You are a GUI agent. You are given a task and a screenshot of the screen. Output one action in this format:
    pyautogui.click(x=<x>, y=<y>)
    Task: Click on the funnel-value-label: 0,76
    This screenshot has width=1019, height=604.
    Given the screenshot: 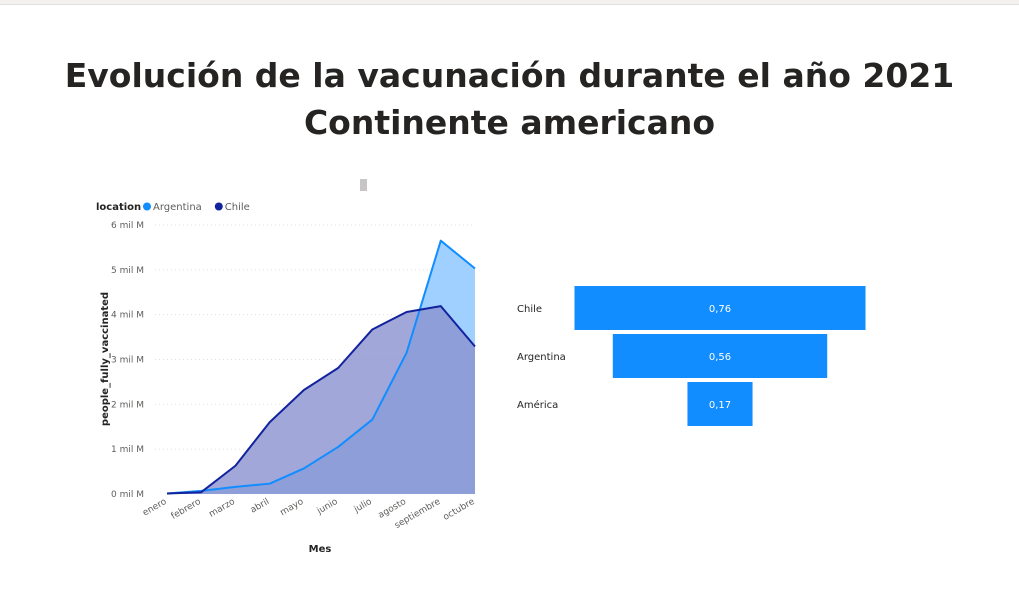 What is the action you would take?
    pyautogui.click(x=720, y=309)
    